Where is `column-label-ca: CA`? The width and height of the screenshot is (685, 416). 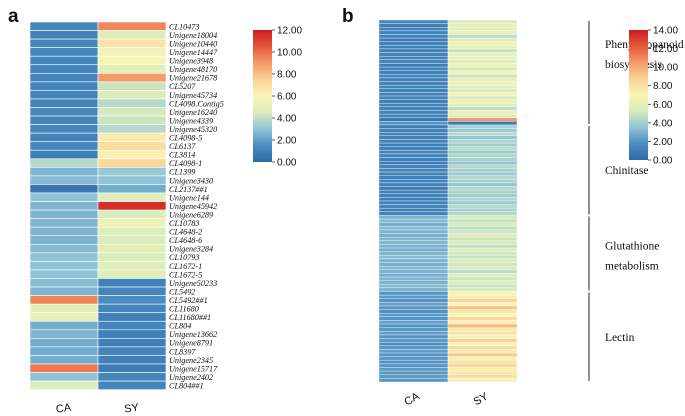
column-label-ca: CA is located at coordinates (412, 399).